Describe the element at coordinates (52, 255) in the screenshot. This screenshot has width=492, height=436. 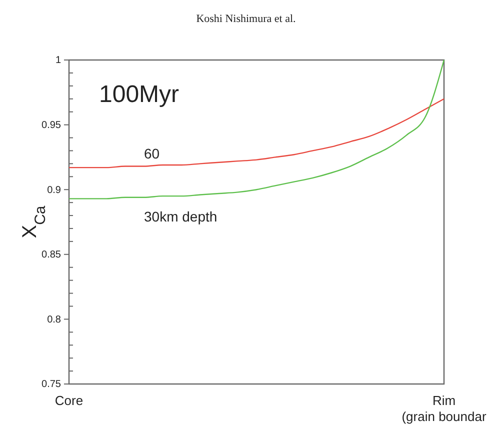
I see `y-tick-label: 0.85` at that location.